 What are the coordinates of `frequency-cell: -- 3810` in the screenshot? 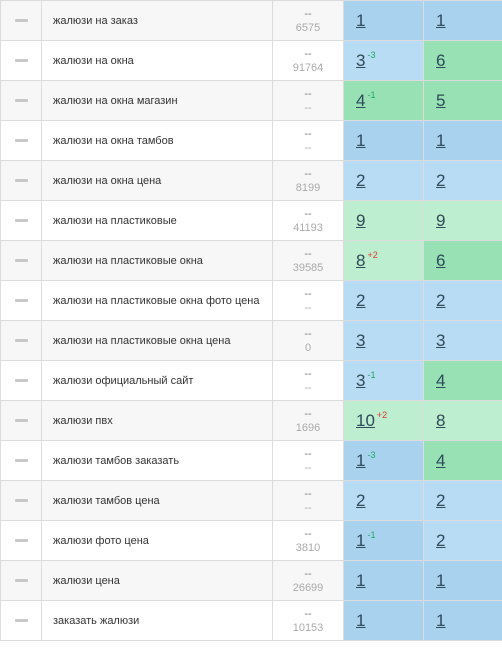 It's located at (308, 540).